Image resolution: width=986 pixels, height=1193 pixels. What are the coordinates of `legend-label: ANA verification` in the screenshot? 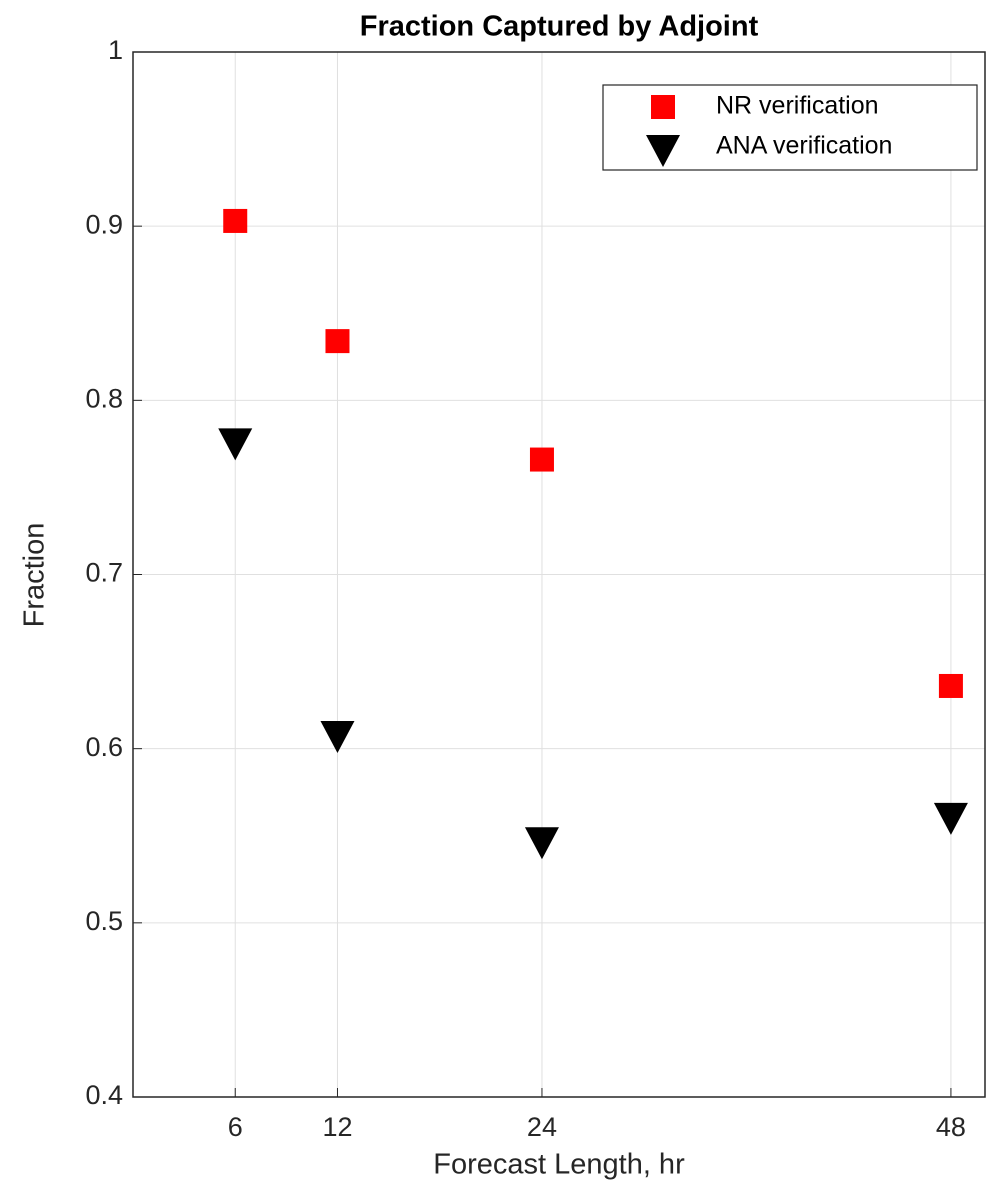 It's located at (804, 146).